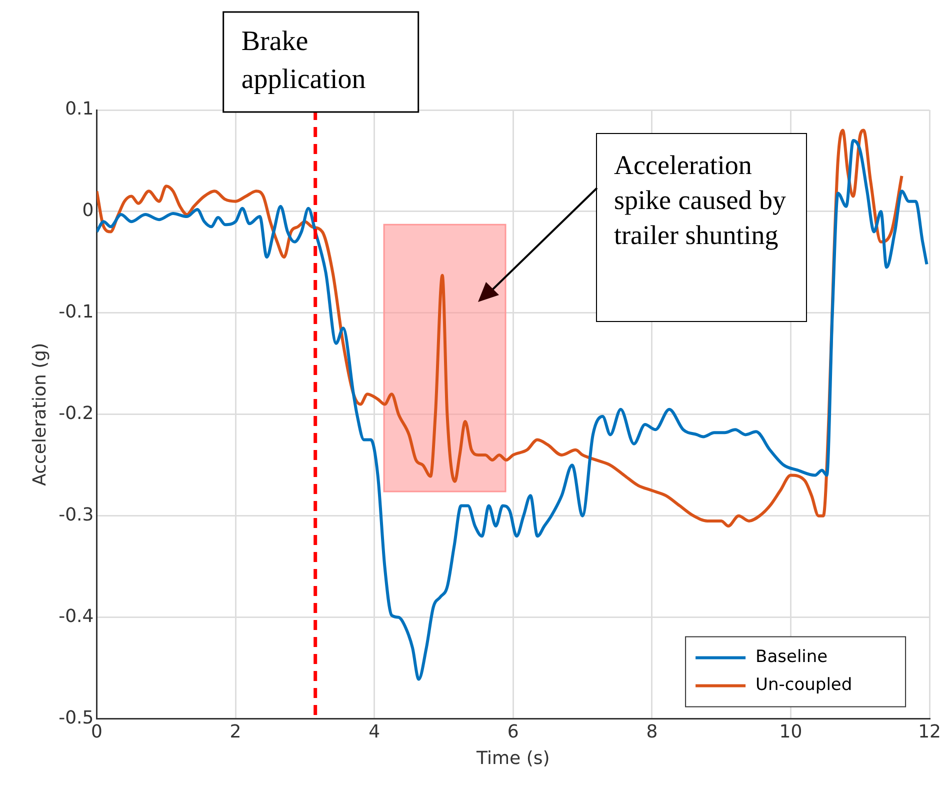 The width and height of the screenshot is (944, 786). What do you see at coordinates (76, 515) in the screenshot?
I see `y-tick-label: -0.3` at bounding box center [76, 515].